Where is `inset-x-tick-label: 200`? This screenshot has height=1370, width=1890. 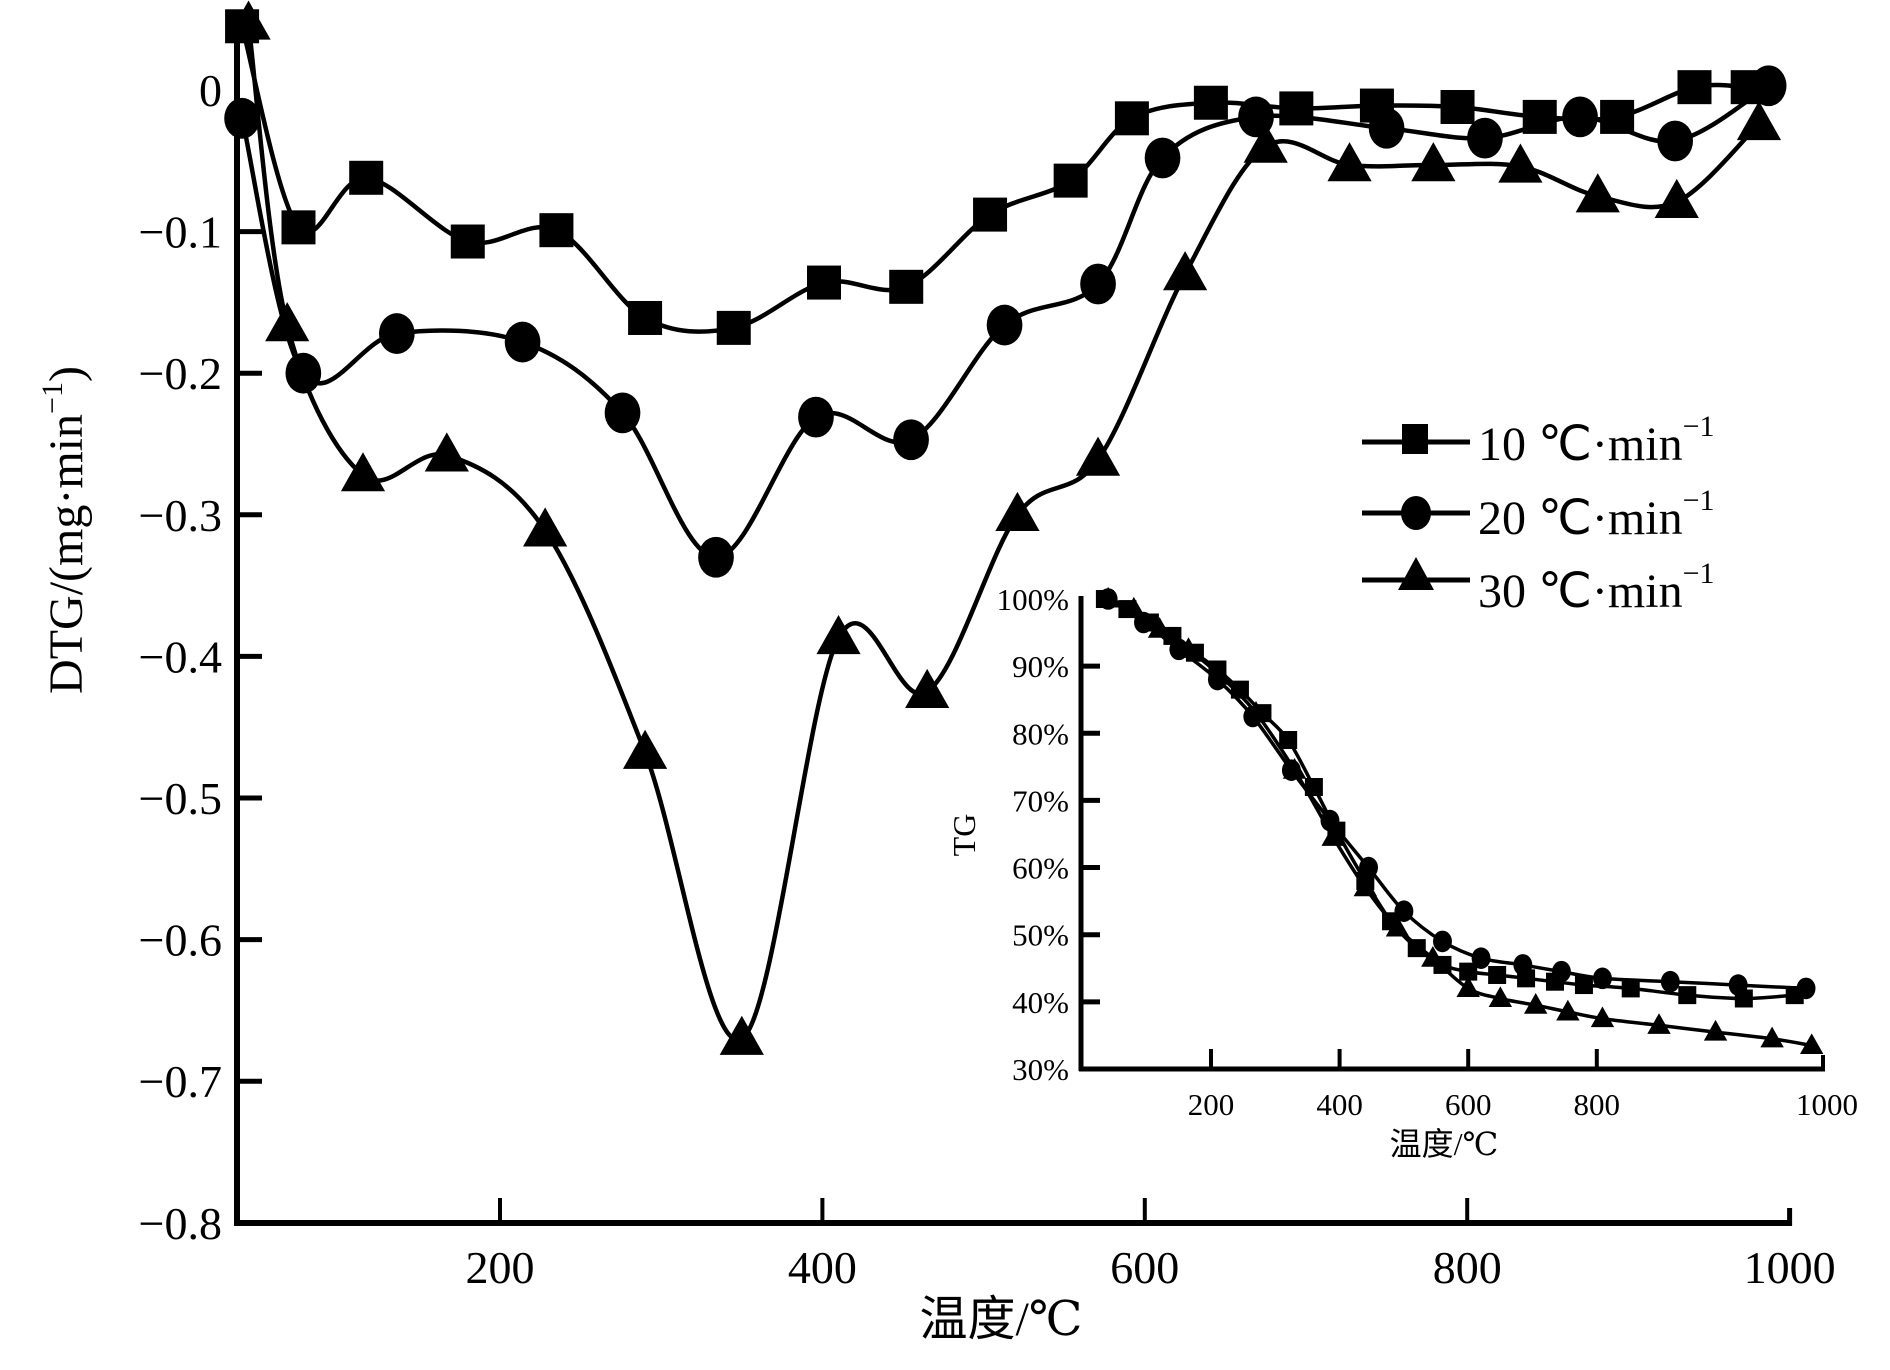
inset-x-tick-label: 200 is located at coordinates (1211, 1104).